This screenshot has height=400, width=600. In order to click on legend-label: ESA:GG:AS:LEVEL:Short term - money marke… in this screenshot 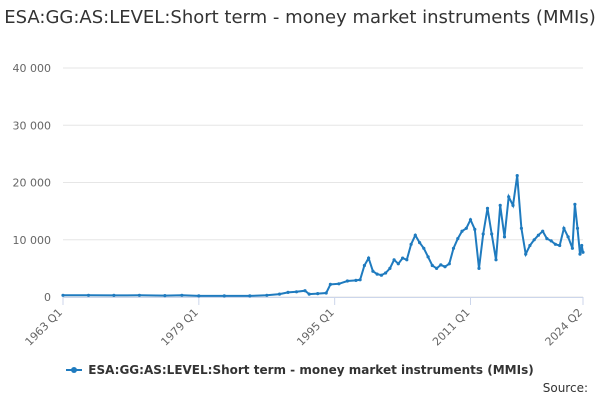, I will do `click(311, 370)`.